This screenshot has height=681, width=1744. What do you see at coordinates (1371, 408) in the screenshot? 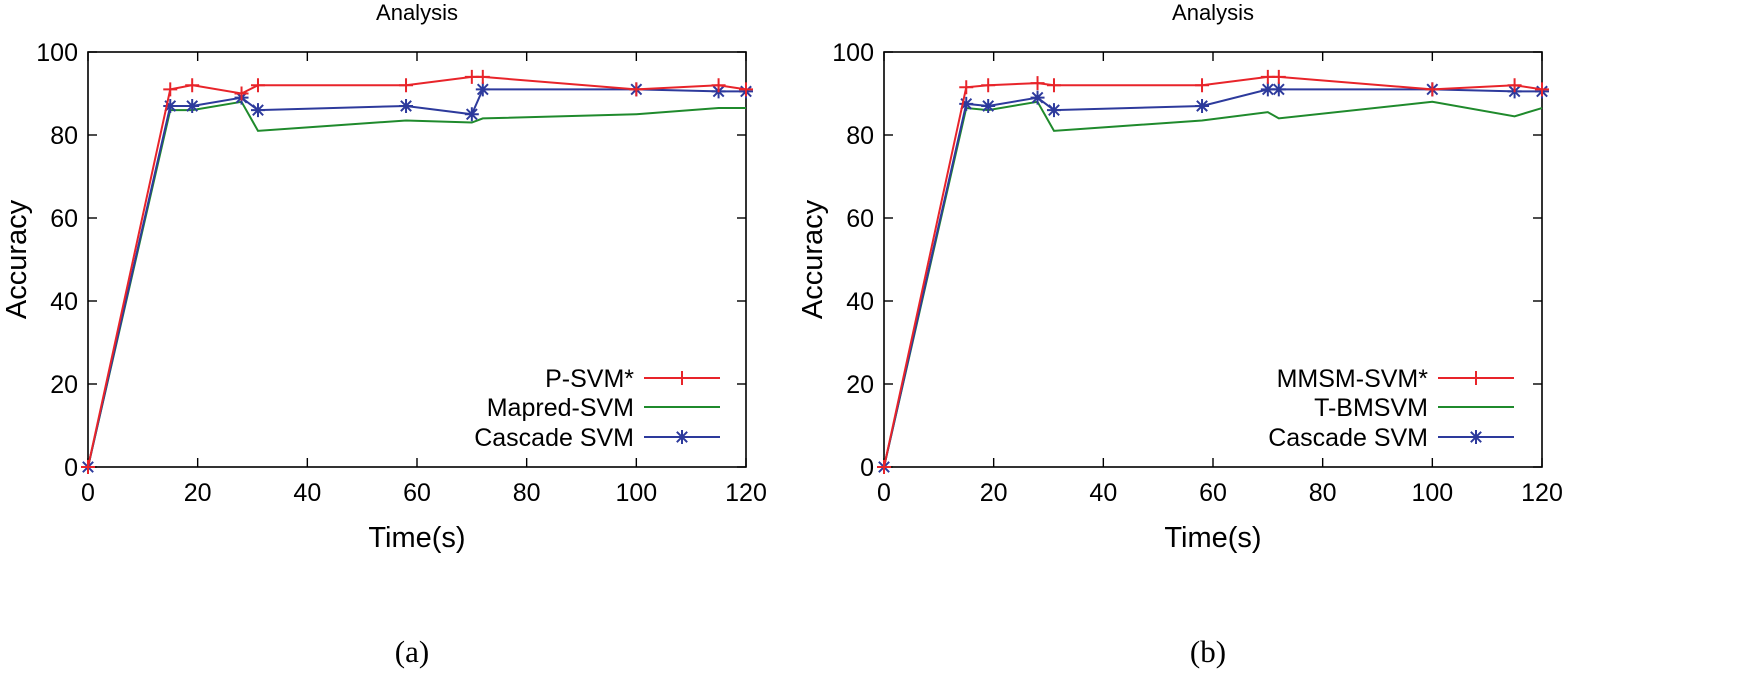
I see `legend-label: T-BMSVM` at bounding box center [1371, 408].